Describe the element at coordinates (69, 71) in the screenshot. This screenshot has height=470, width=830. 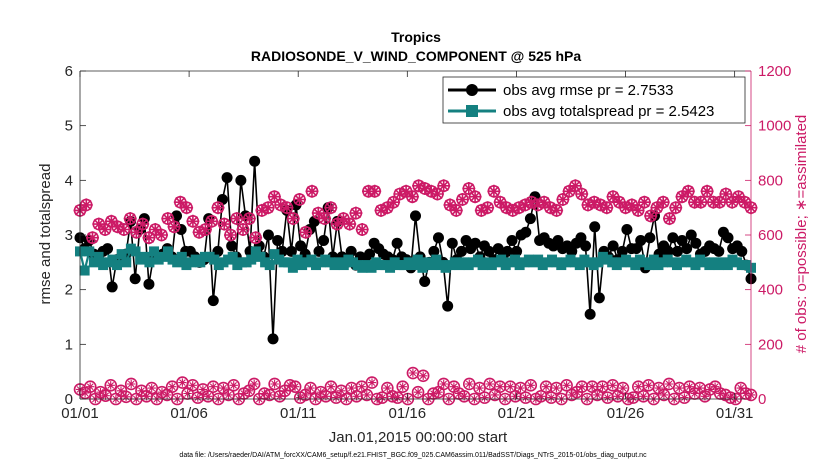
I see `y-tick-label: 6` at that location.